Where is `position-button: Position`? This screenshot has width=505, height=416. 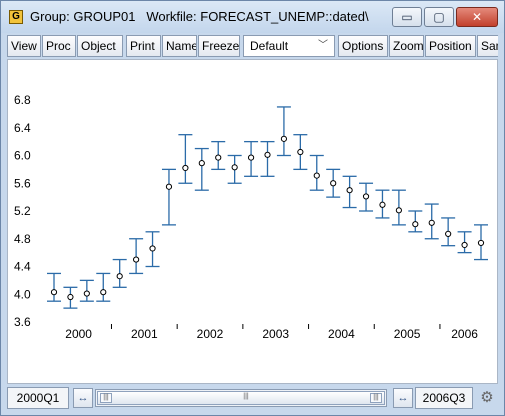 position-button: Position is located at coordinates (450, 46).